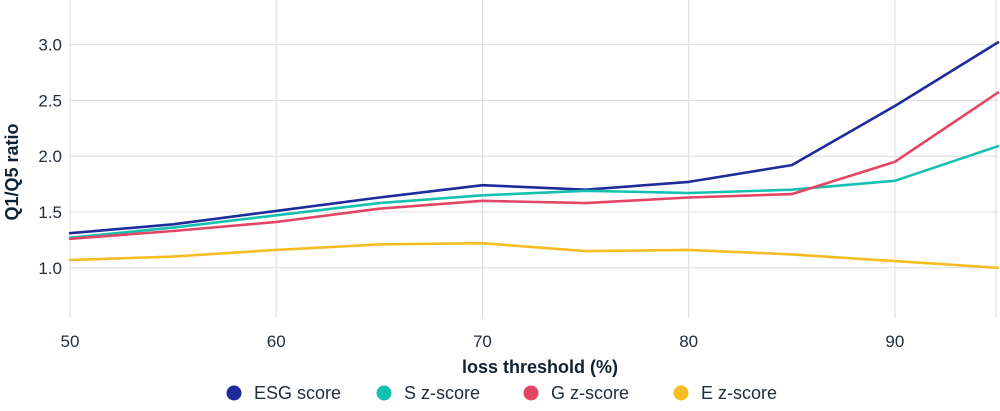 The image size is (1000, 411). I want to click on x-axis-title: loss threshold (%), so click(540, 367).